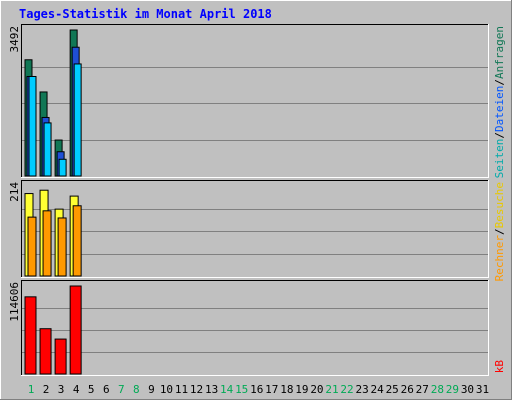  I want to click on x-tick-label-10: 10, so click(166, 389).